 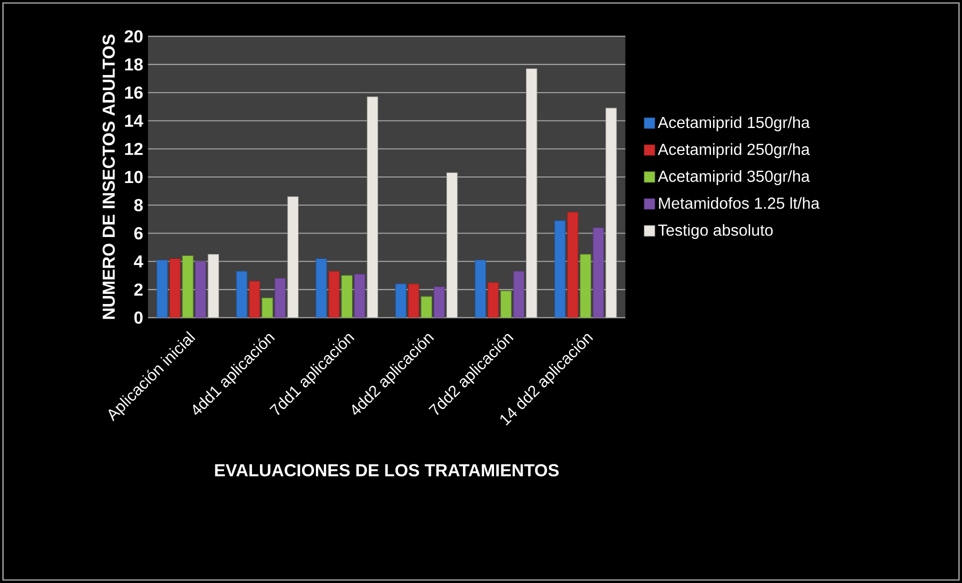 What do you see at coordinates (387, 470) in the screenshot?
I see `x-axis-title: EVALUACIONES DE LOS TRATAMIENTOS` at bounding box center [387, 470].